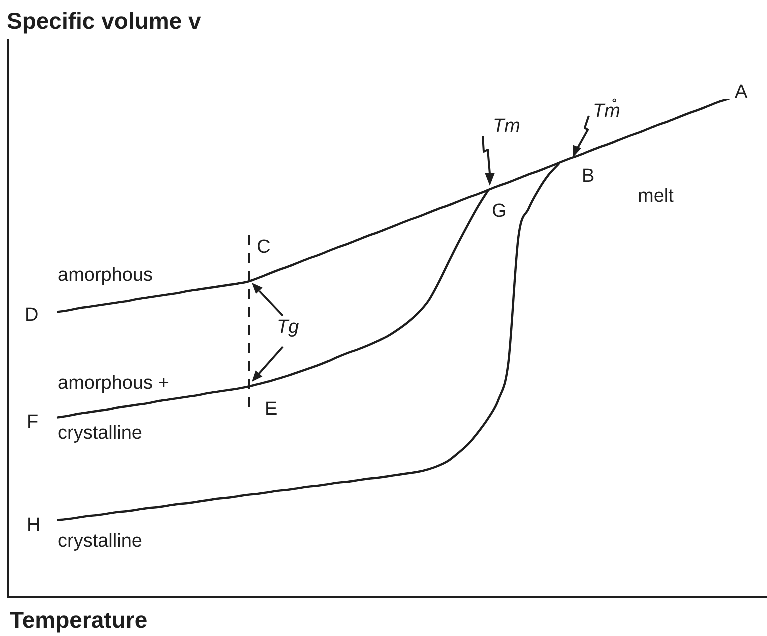  What do you see at coordinates (106, 275) in the screenshot?
I see `annotation: amorphous` at bounding box center [106, 275].